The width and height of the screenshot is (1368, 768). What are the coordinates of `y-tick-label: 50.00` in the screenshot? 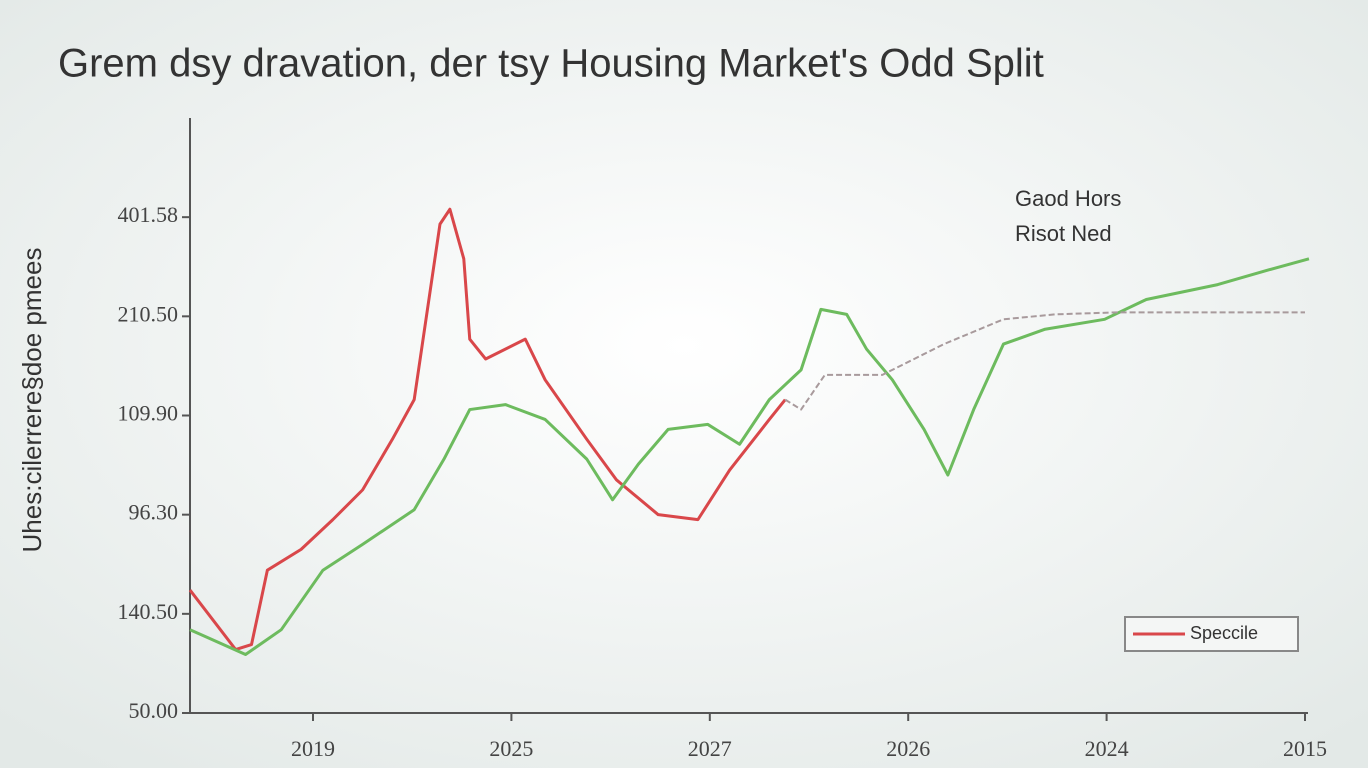 It's located at (154, 710).